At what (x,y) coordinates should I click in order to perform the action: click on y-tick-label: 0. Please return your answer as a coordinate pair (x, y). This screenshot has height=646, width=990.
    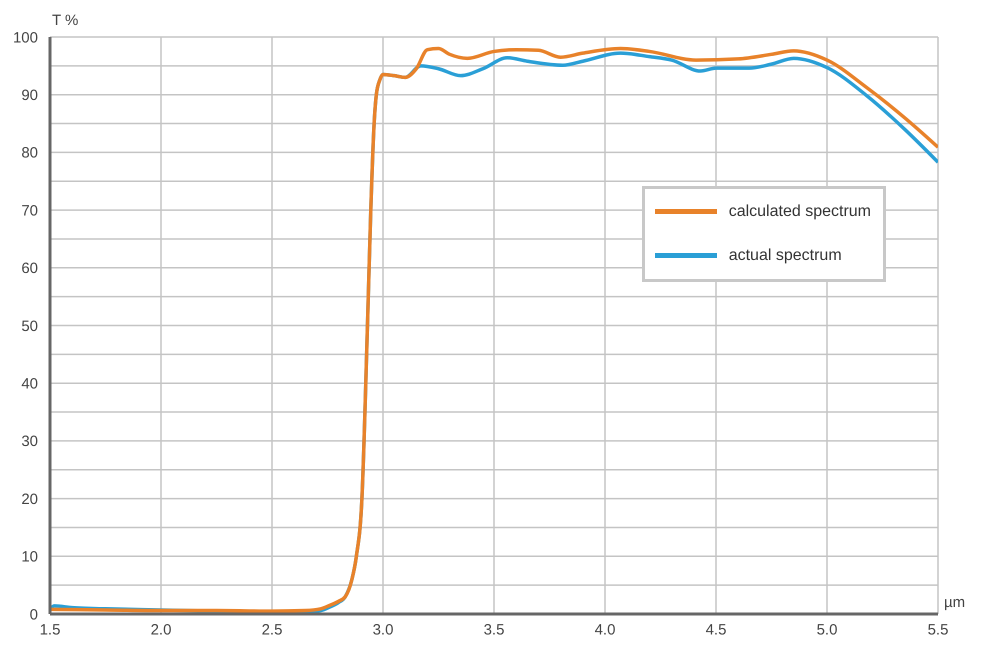
    Looking at the image, I should click on (34, 615).